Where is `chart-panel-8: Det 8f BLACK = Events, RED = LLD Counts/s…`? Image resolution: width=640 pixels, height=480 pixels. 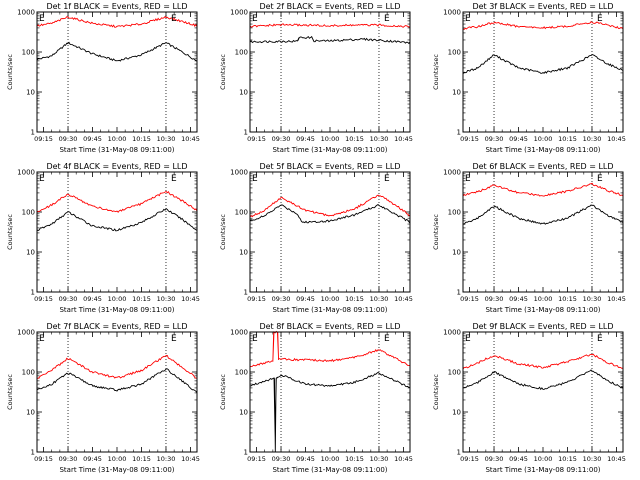
chart-panel-8: Det 8f BLACK = Events, RED = LLD Counts/s… is located at coordinates (316, 398).